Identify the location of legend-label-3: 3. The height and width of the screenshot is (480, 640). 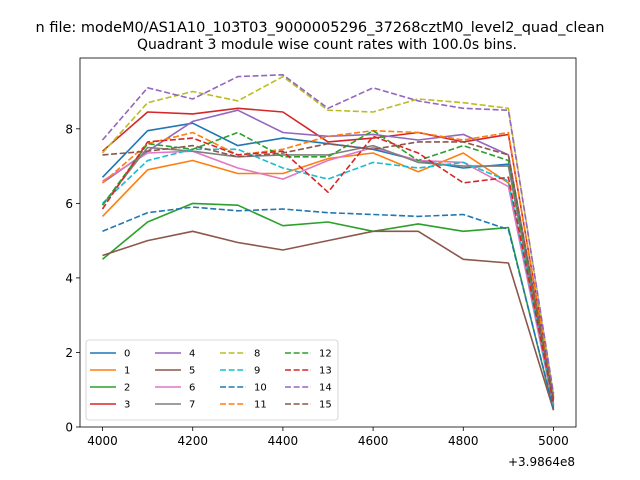
(127, 405).